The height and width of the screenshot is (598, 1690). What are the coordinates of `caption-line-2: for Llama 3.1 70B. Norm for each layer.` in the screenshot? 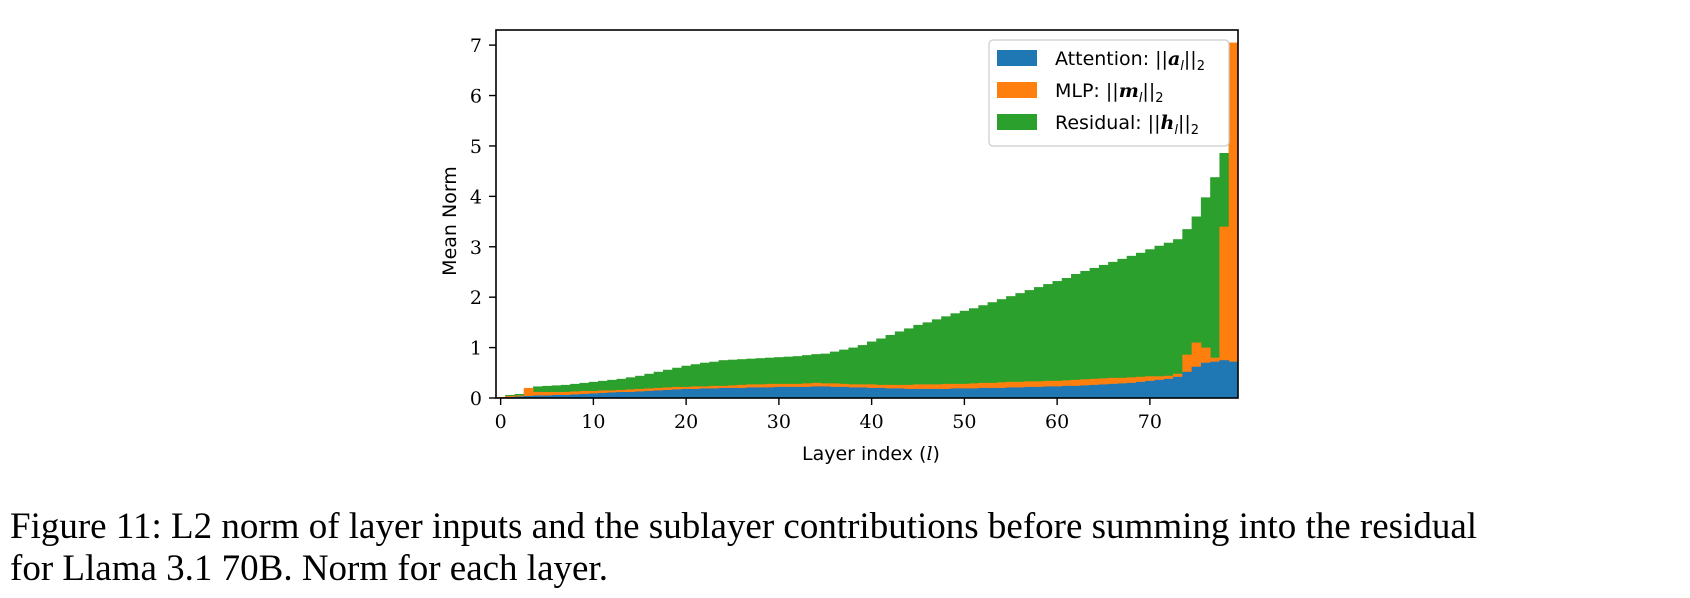 It's located at (309, 568).